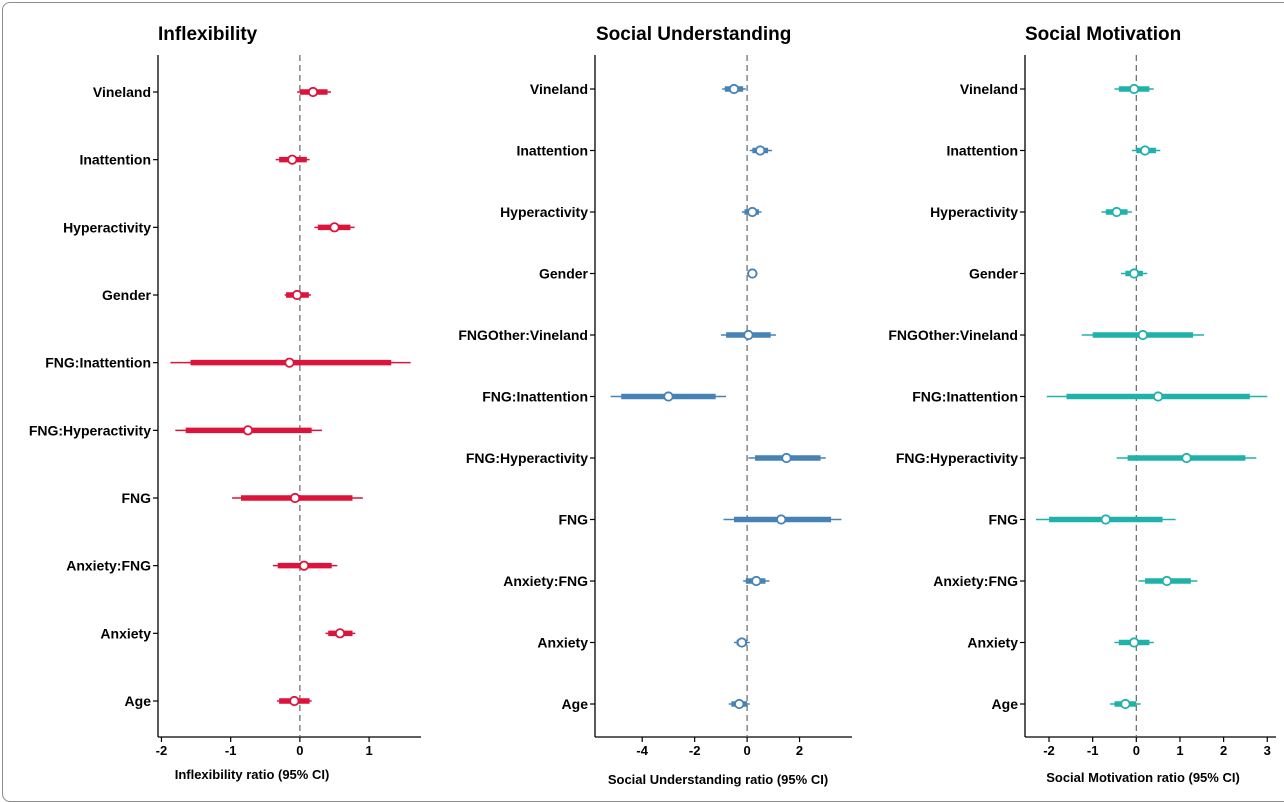 The width and height of the screenshot is (1284, 802). Describe the element at coordinates (252, 774) in the screenshot. I see `x-axis-title: Inflexibility ratio (95% CI)` at that location.